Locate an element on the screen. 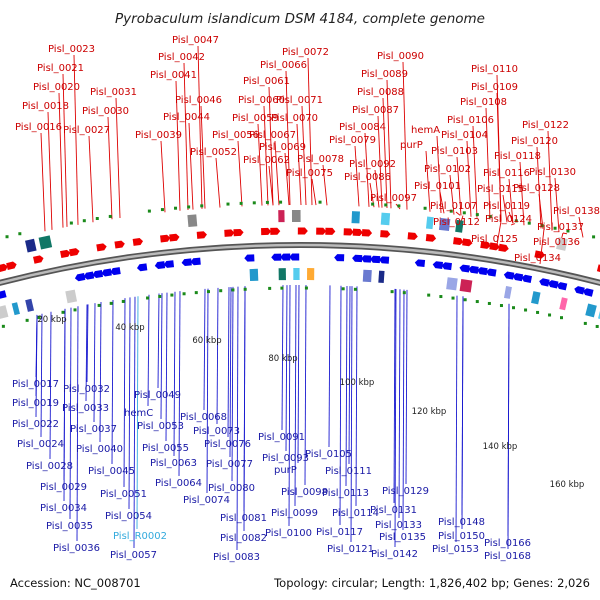  backbone-highlight is located at coordinates (300, 264).